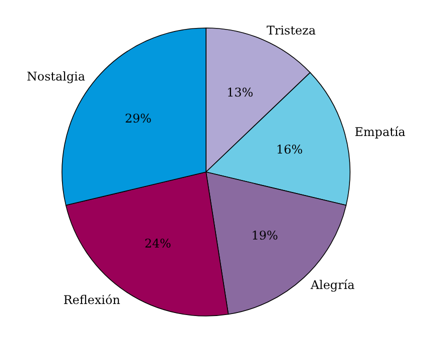 This screenshot has width=444, height=360. What do you see at coordinates (332, 285) in the screenshot?
I see `slice-label: Alegría` at bounding box center [332, 285].